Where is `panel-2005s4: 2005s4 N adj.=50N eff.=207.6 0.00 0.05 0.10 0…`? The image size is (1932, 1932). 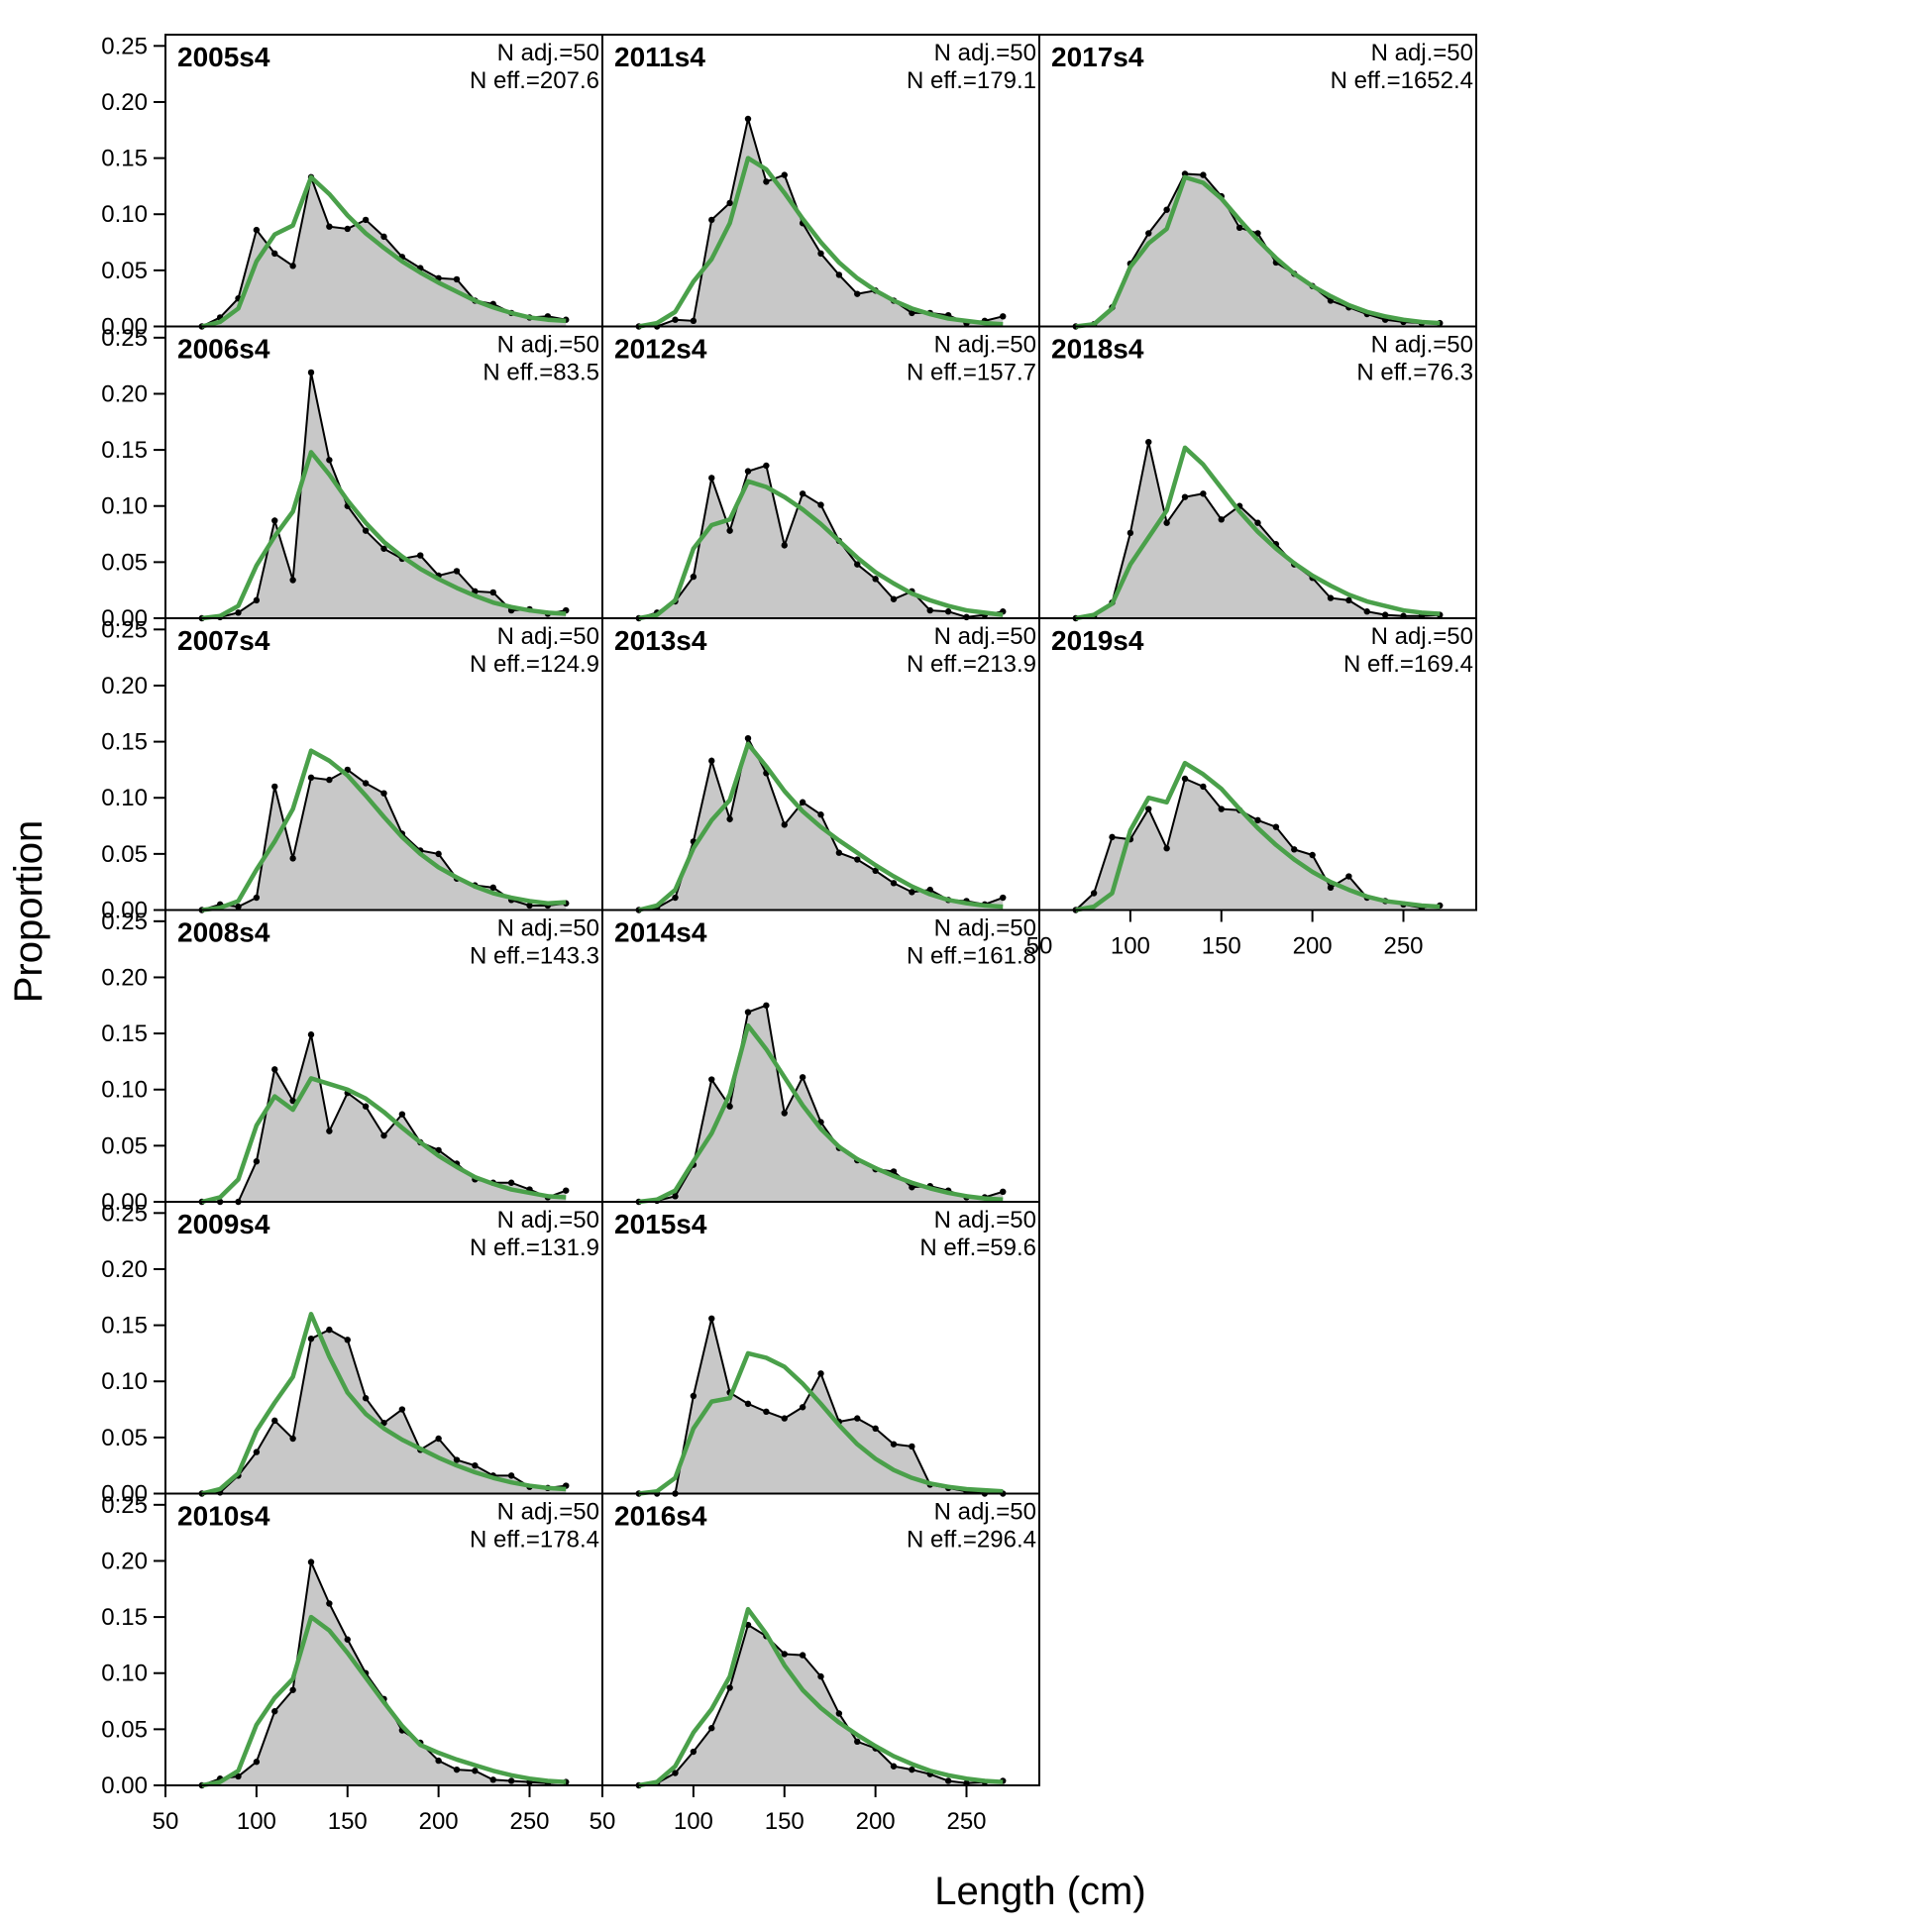 panel-2005s4: 2005s4 N adj.=50N eff.=207.6 0.00 0.05 0.10 0… is located at coordinates (352, 187).